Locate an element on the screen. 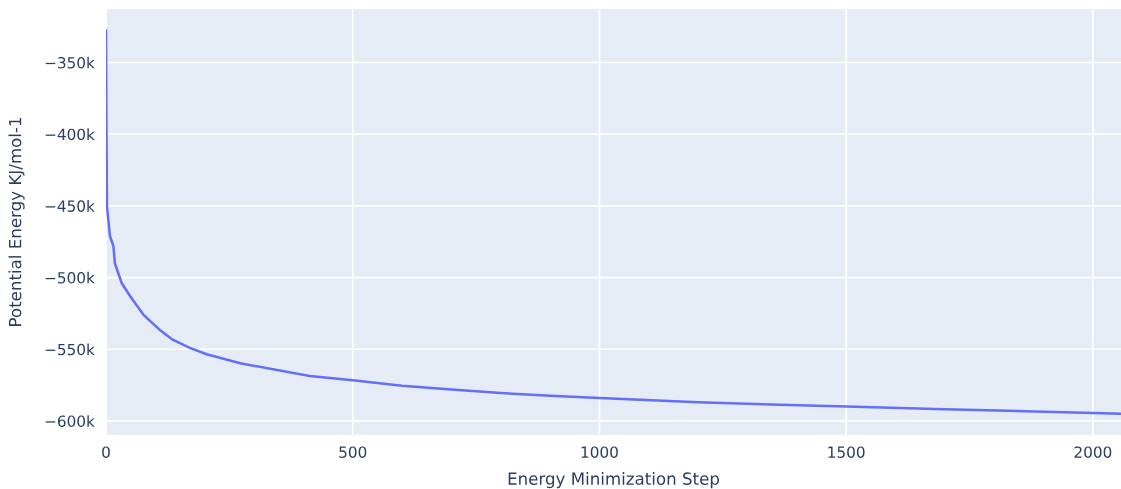 This screenshot has width=1121, height=489. y-tick-label: −350k is located at coordinates (70, 62).